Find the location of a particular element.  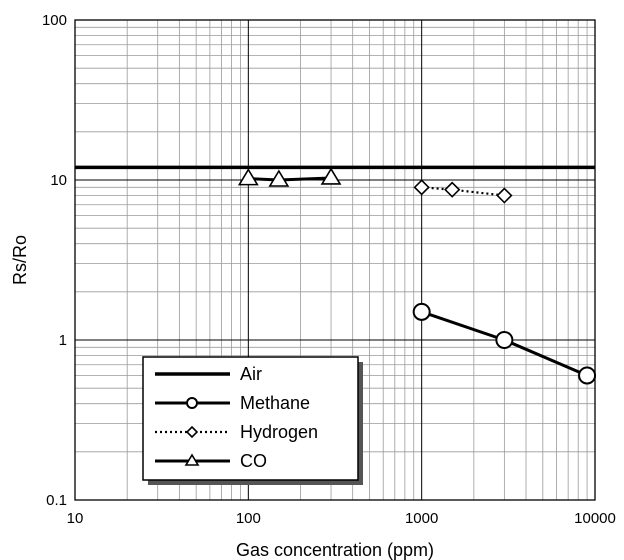

series-line-hydrogen is located at coordinates (463, 191).